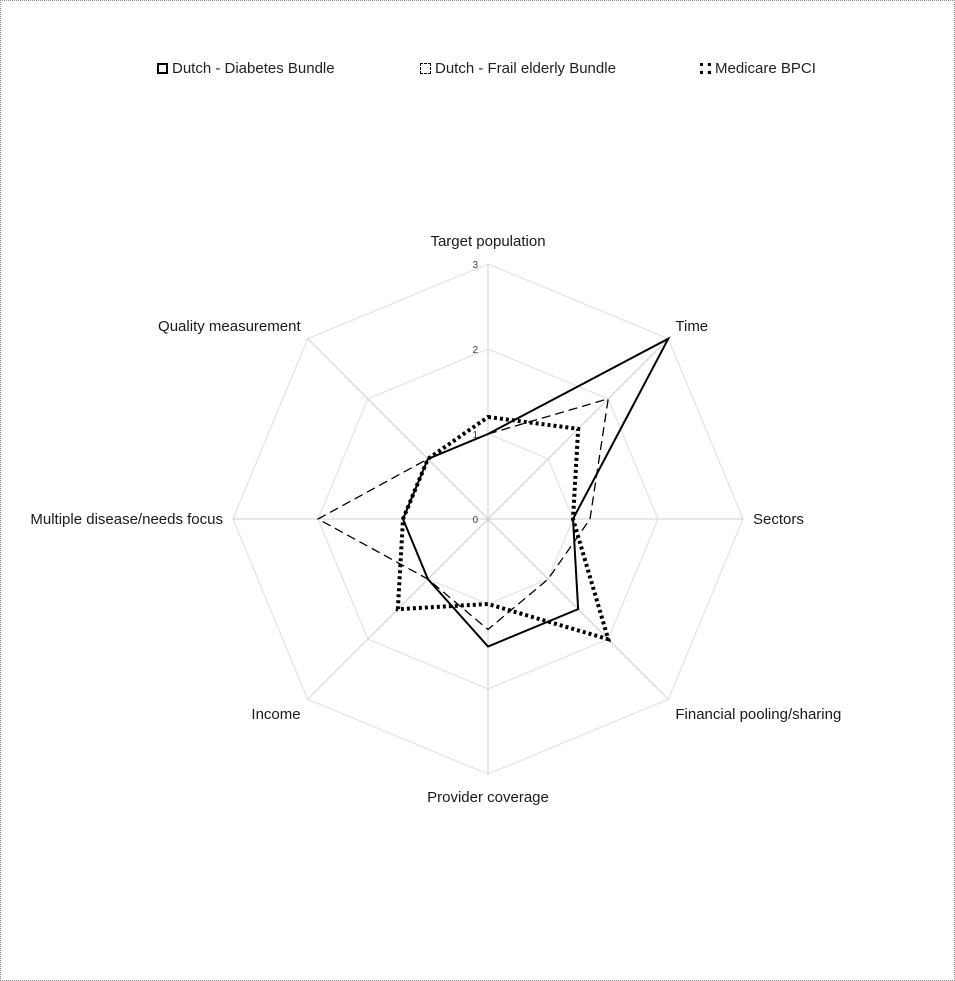 This screenshot has width=955, height=981. Describe the element at coordinates (475, 265) in the screenshot. I see `tick-label: 3` at that location.